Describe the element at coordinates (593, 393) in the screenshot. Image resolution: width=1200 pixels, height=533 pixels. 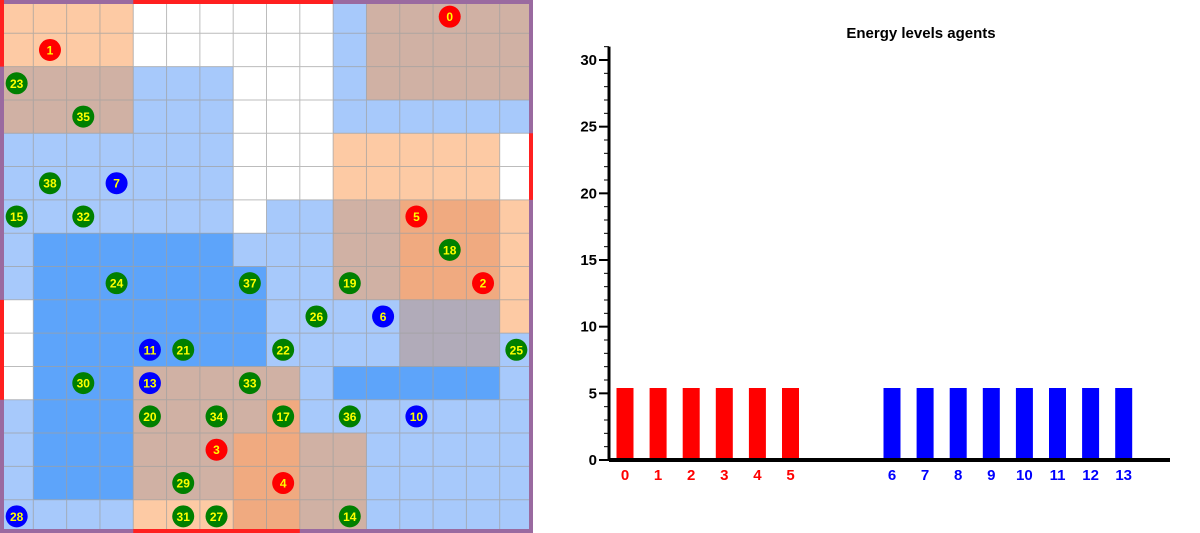
I see `y-tick-label: 5` at that location.